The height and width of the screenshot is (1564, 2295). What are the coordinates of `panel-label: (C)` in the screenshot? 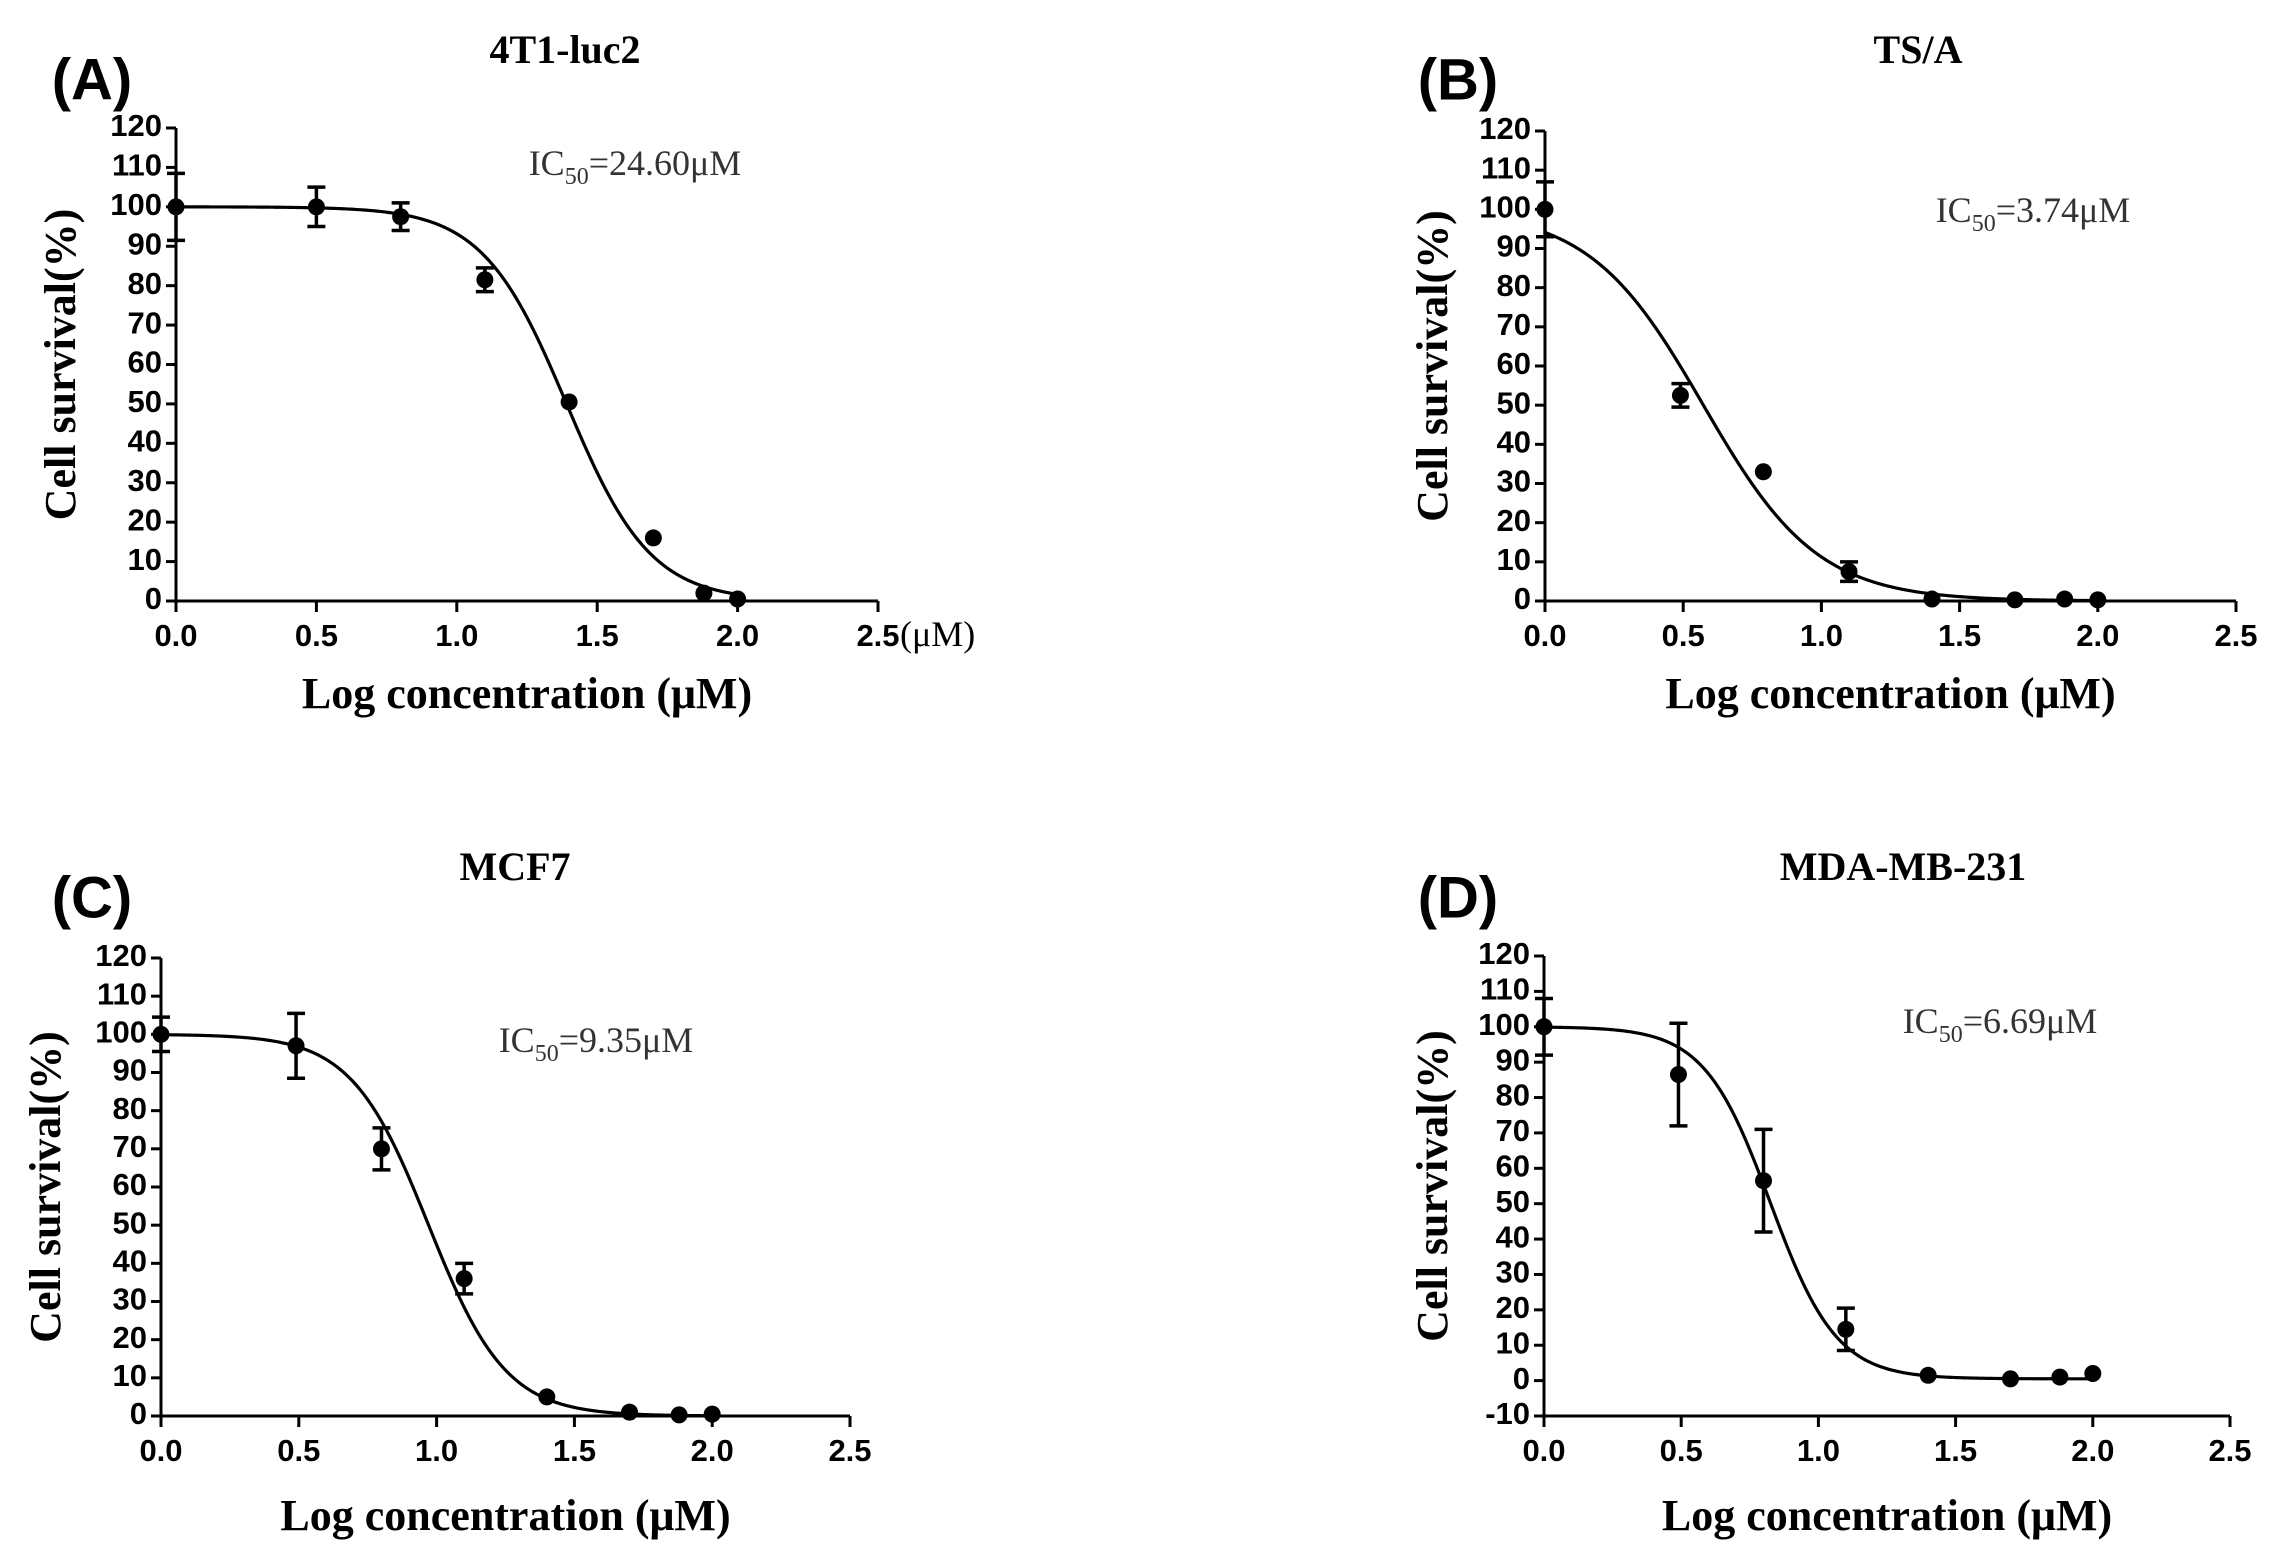 It's located at (92, 897).